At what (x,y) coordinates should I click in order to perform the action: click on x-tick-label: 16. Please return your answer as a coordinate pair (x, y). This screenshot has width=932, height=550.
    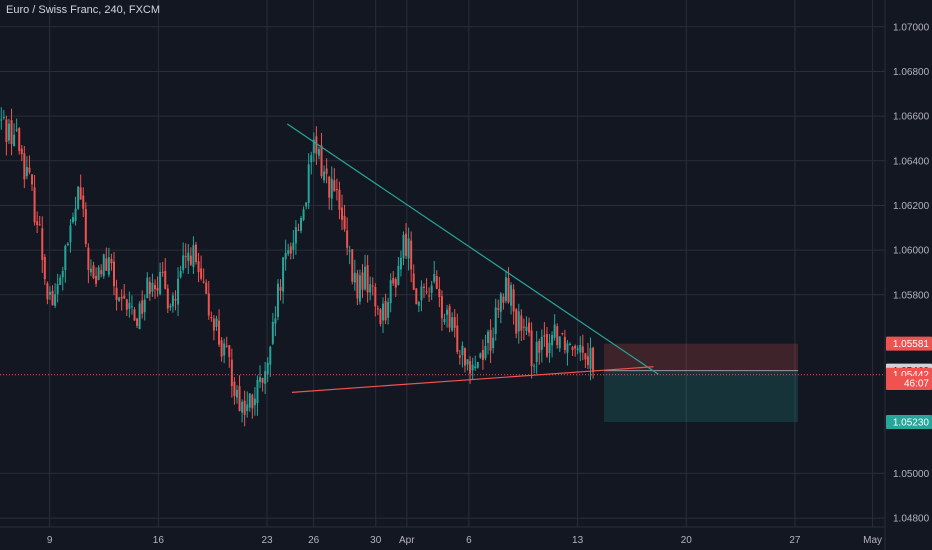
    Looking at the image, I should click on (159, 540).